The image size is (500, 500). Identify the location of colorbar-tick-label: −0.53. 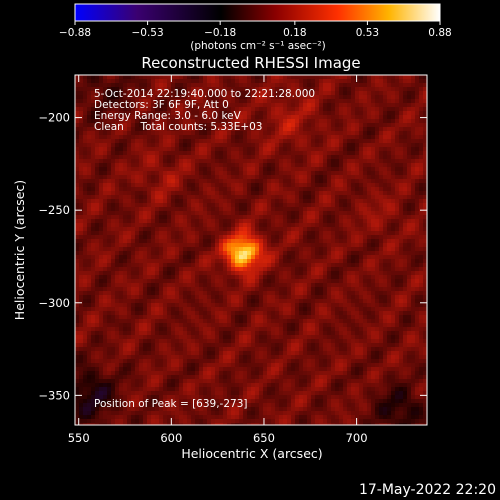
(147, 33).